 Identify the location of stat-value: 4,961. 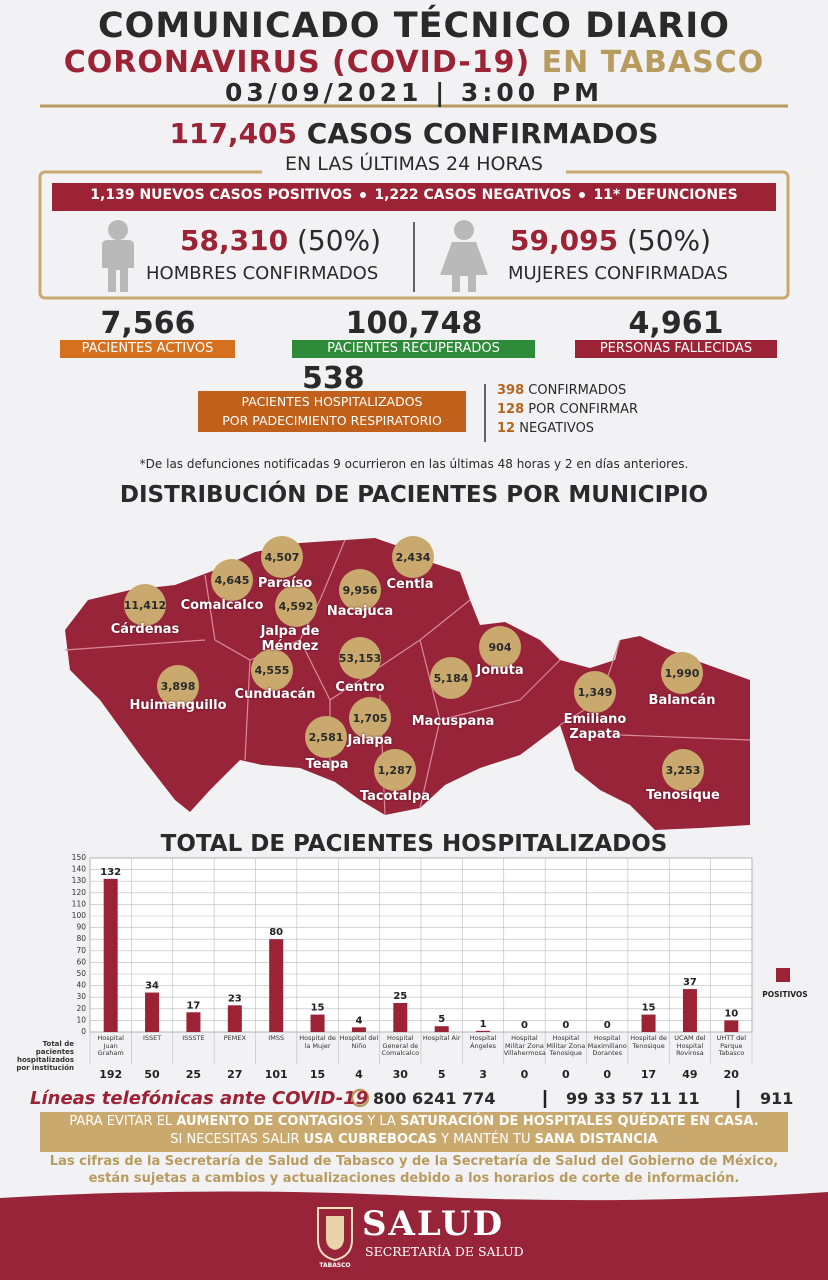
(676, 323).